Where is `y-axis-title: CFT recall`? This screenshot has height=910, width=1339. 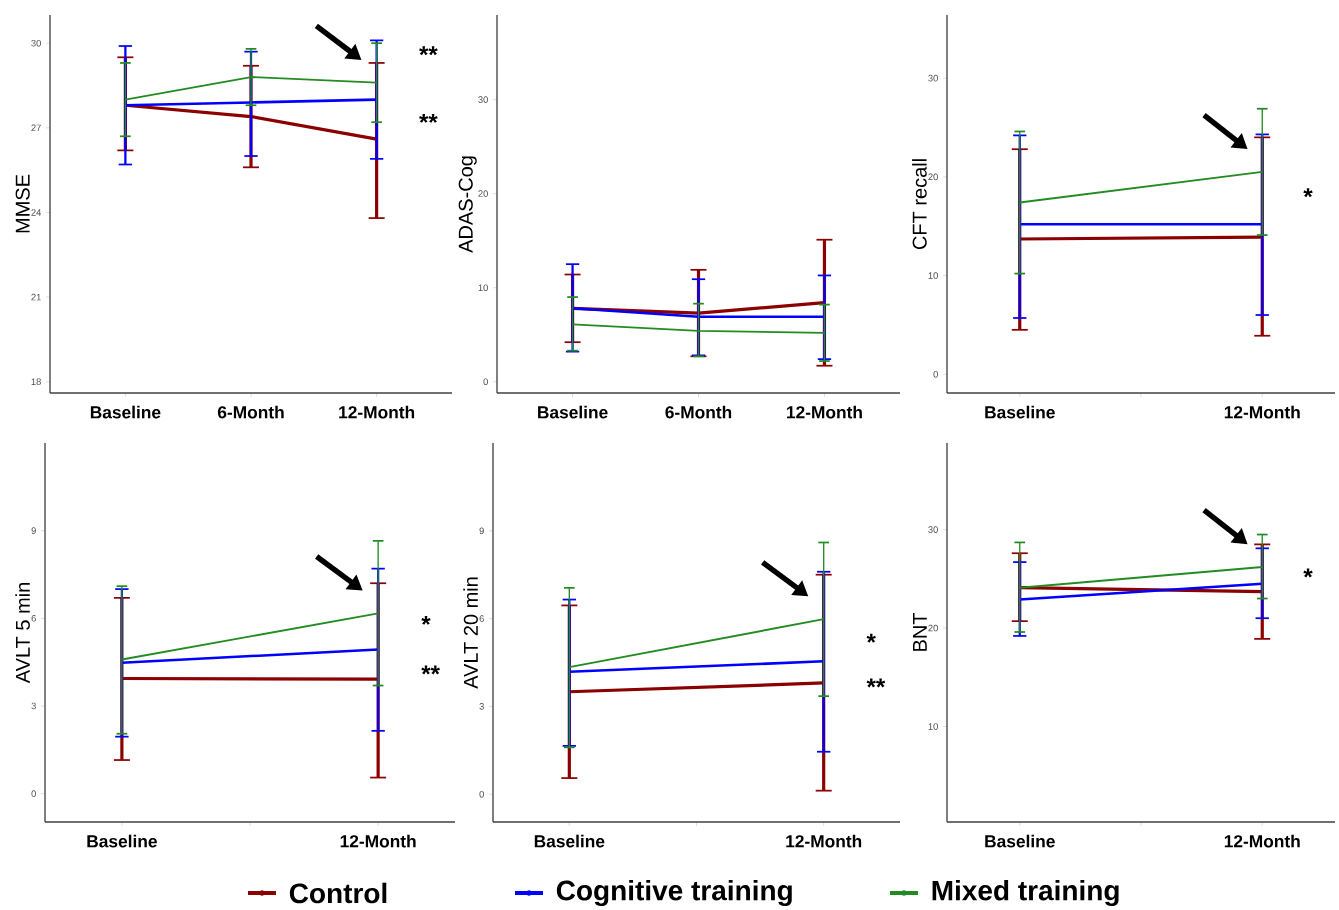 y-axis-title: CFT recall is located at coordinates (919, 204).